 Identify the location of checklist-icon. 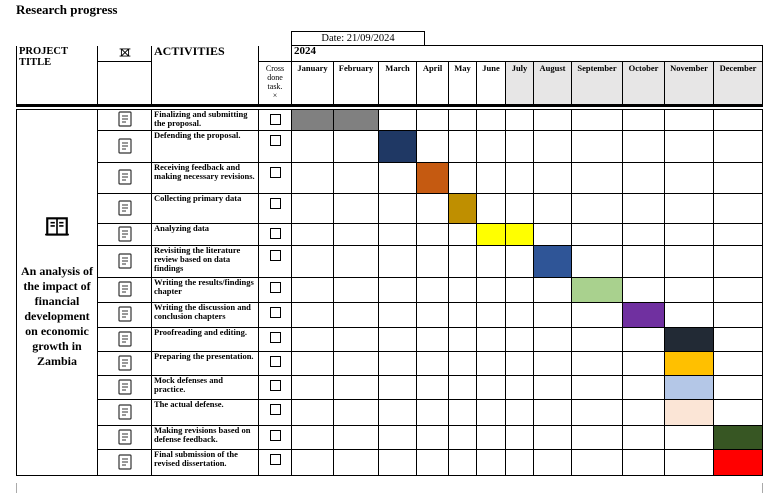
(124, 437).